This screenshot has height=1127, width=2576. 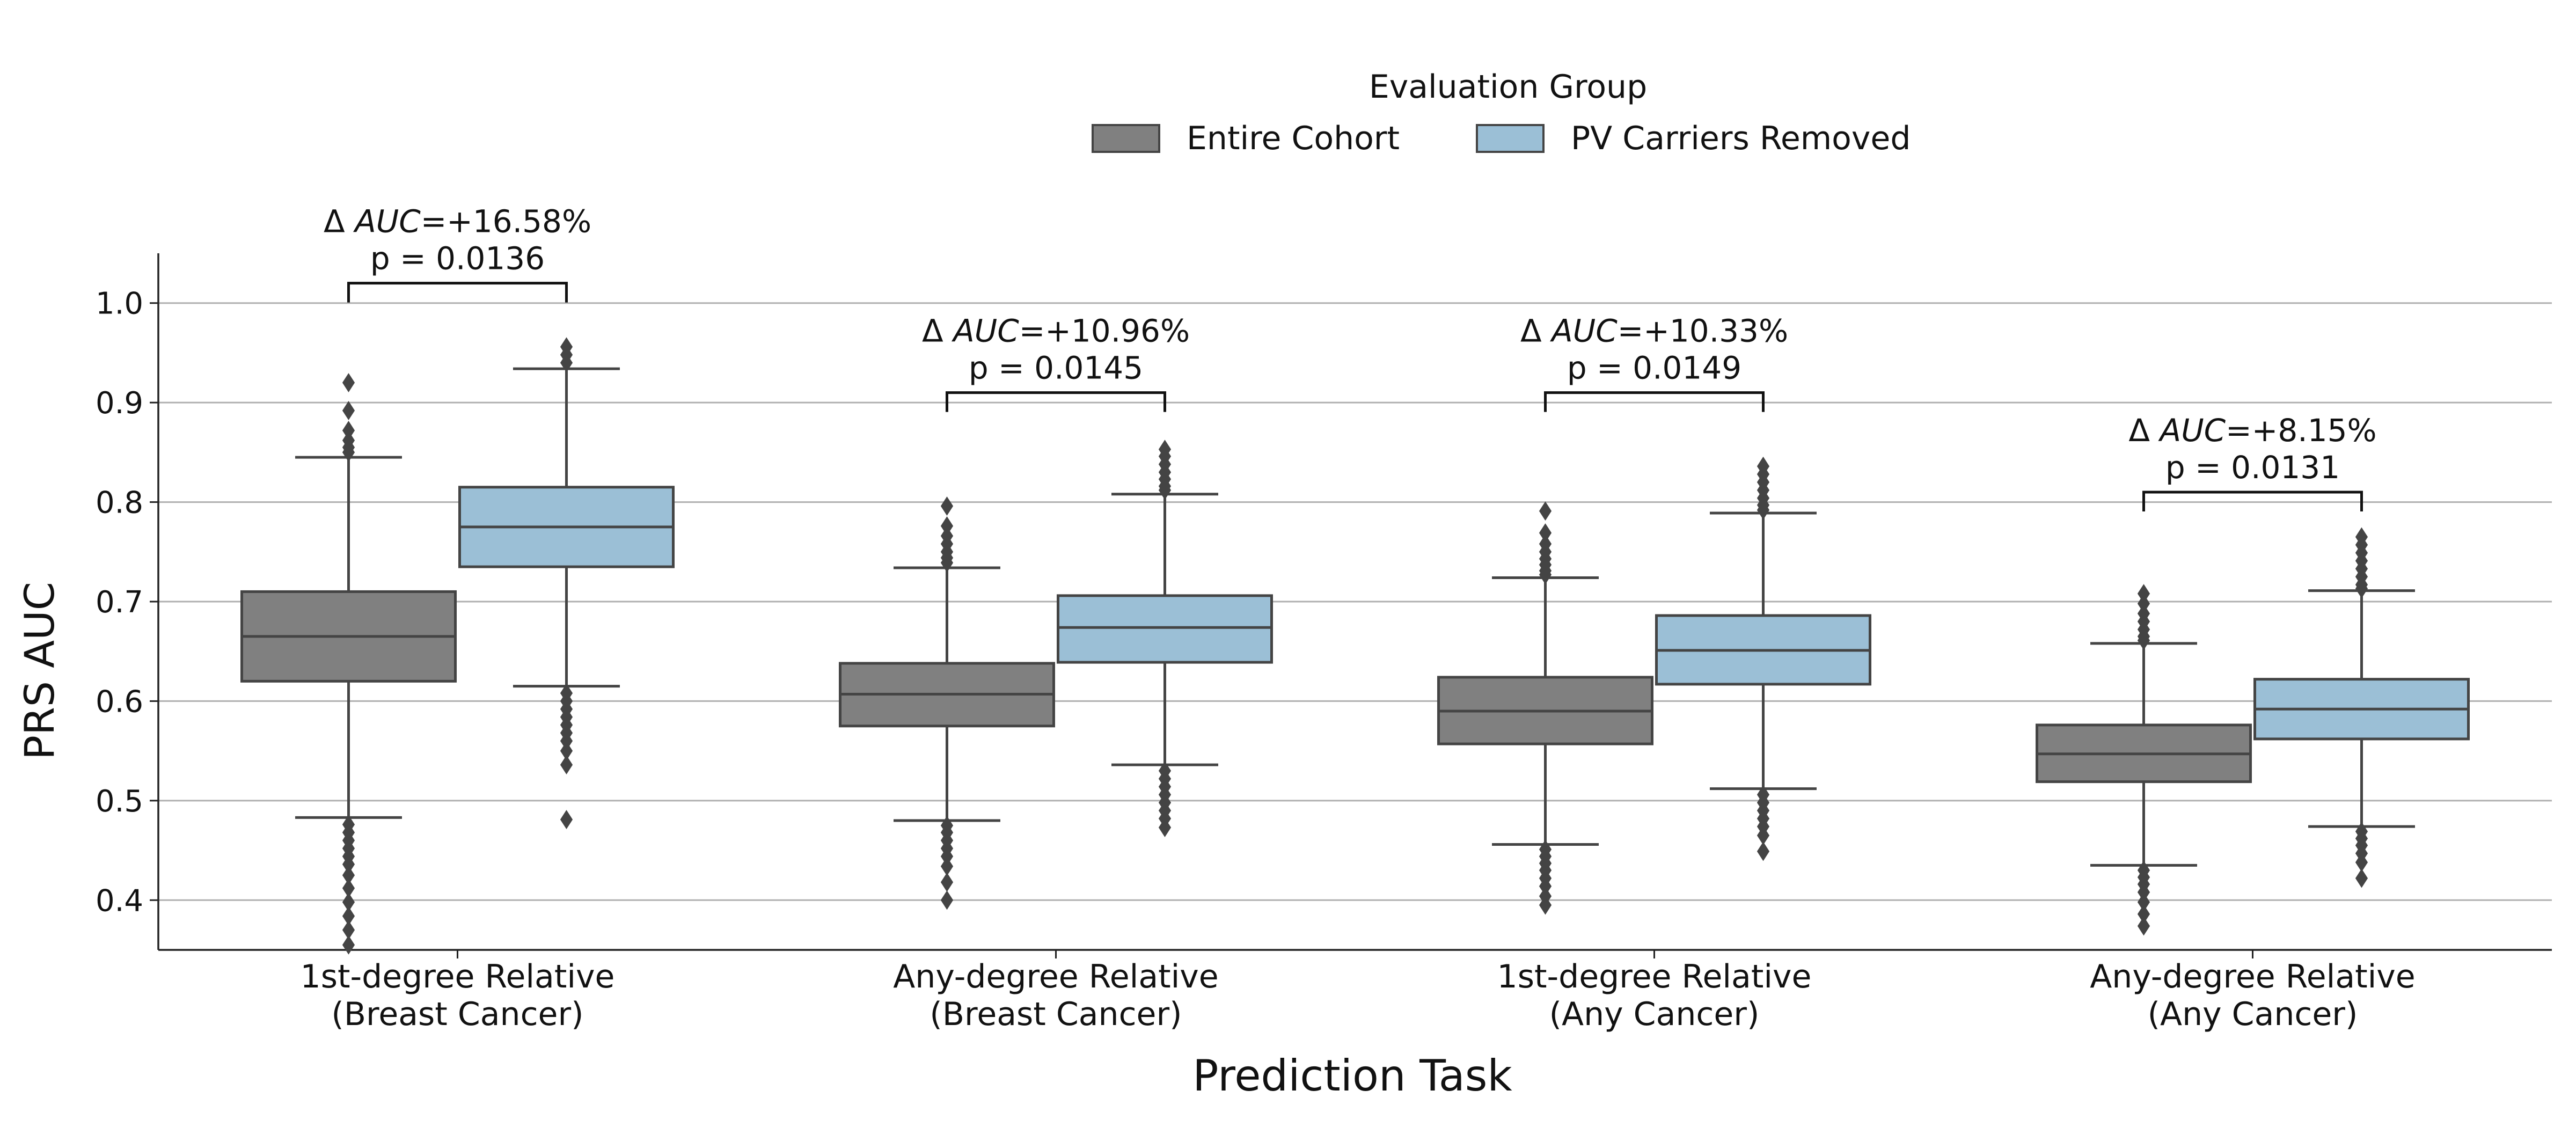 What do you see at coordinates (119, 503) in the screenshot?
I see `y-tick-label: 0.8` at bounding box center [119, 503].